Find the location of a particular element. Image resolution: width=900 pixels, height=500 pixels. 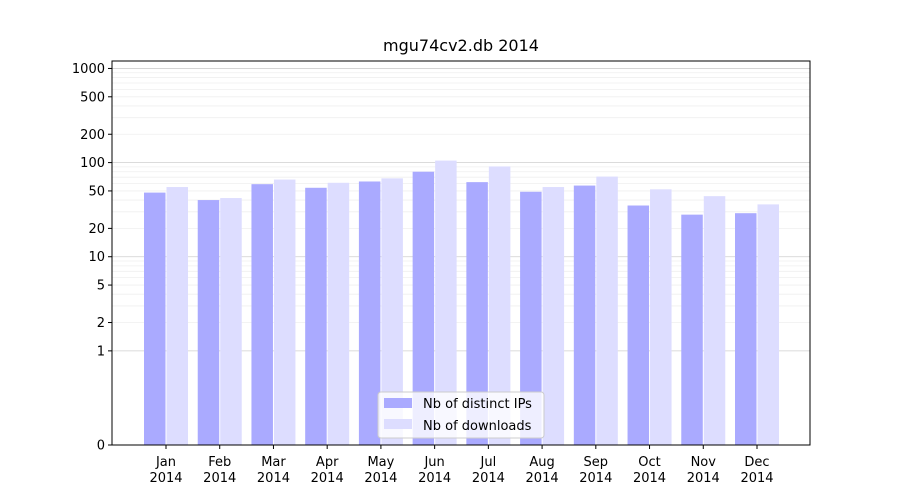

y-axis: 0 1 2 5 10 20 50 100 200 500 1000 is located at coordinates (92, 258).